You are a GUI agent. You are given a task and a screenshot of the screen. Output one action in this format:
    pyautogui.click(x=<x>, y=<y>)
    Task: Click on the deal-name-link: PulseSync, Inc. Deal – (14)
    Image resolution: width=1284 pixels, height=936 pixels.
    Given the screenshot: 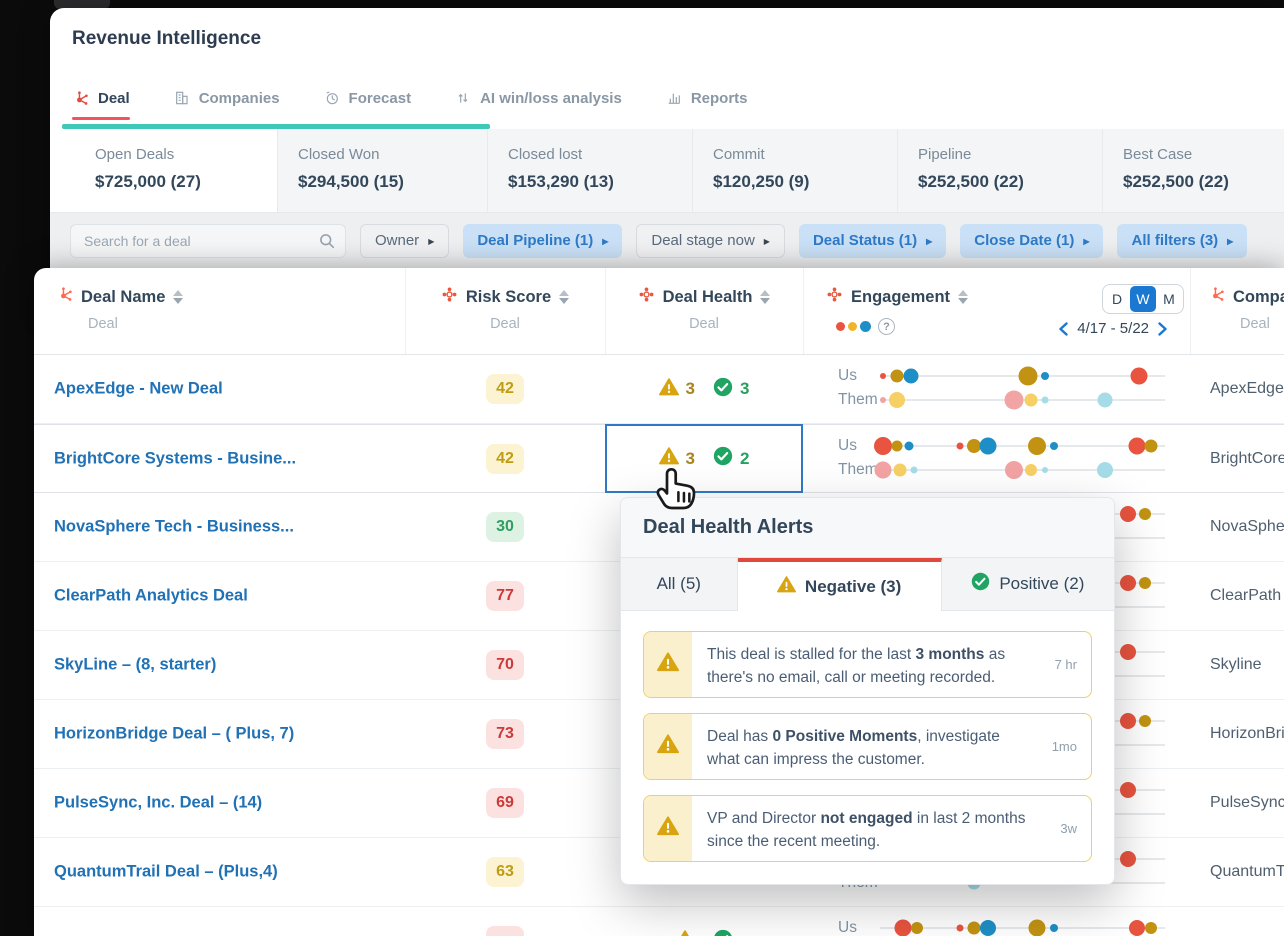 What is the action you would take?
    pyautogui.click(x=158, y=802)
    